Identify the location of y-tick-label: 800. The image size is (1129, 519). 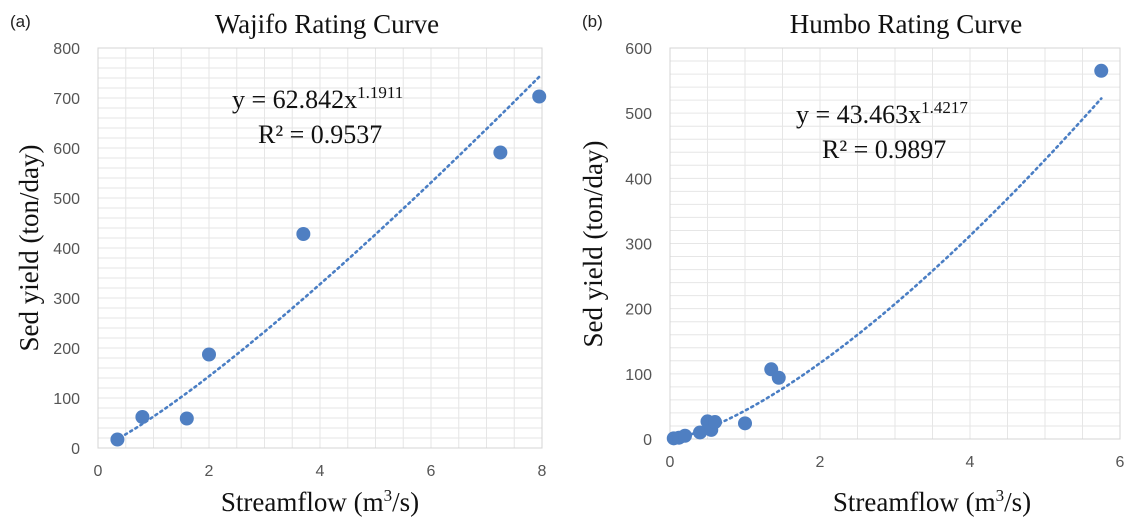
(66, 49).